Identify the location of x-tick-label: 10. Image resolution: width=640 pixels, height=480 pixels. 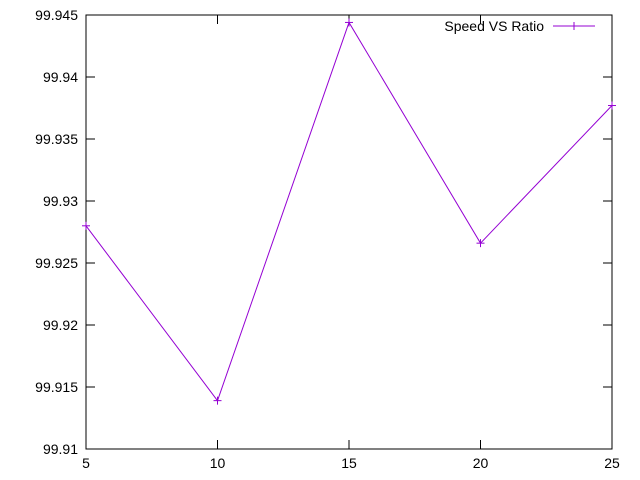
(218, 463).